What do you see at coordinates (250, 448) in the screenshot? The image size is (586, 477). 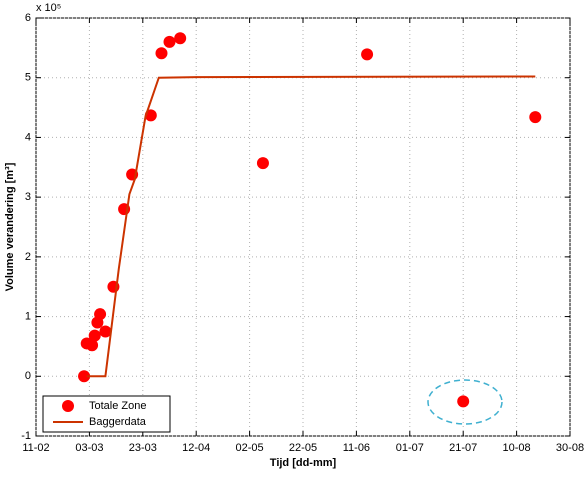 I see `x-tick-label: 02-05` at bounding box center [250, 448].